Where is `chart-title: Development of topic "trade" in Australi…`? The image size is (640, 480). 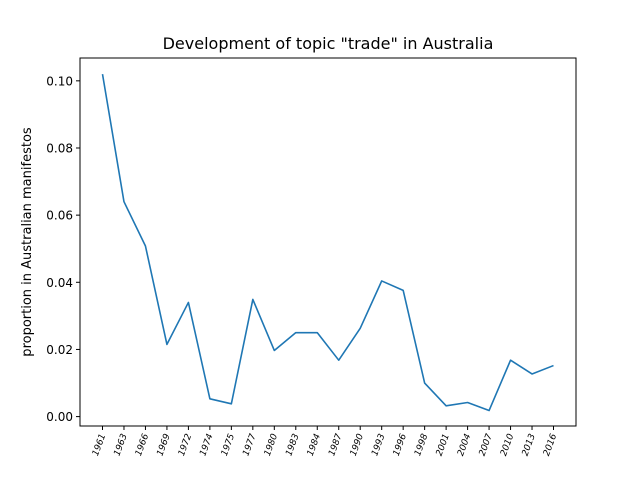
chart-title: Development of topic "trade" in Australi… is located at coordinates (328, 43).